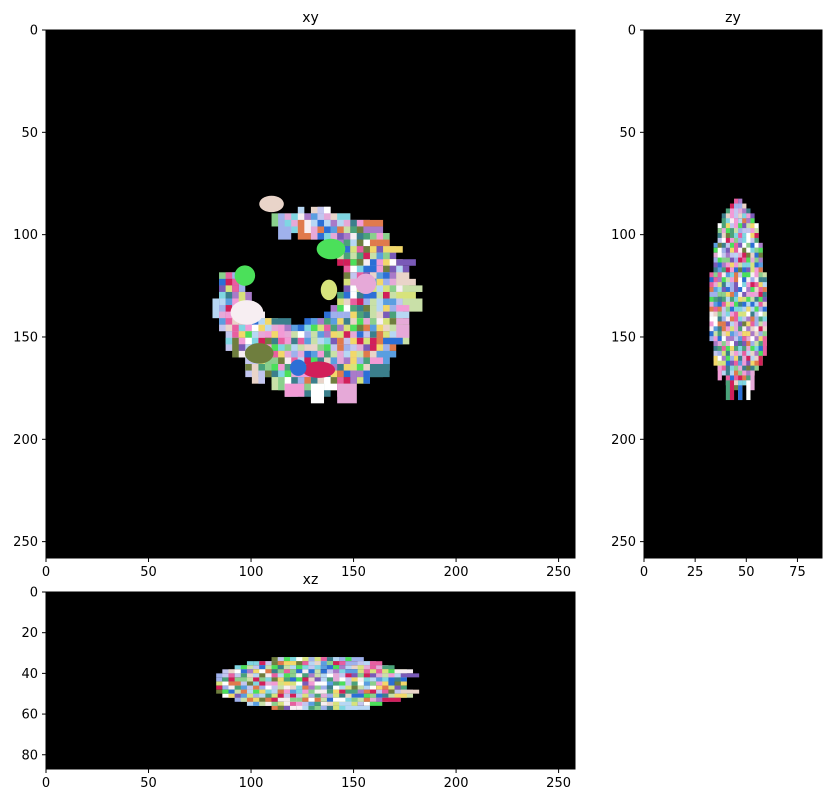 This screenshot has height=803, width=831. I want to click on segment-blob, so click(259, 353).